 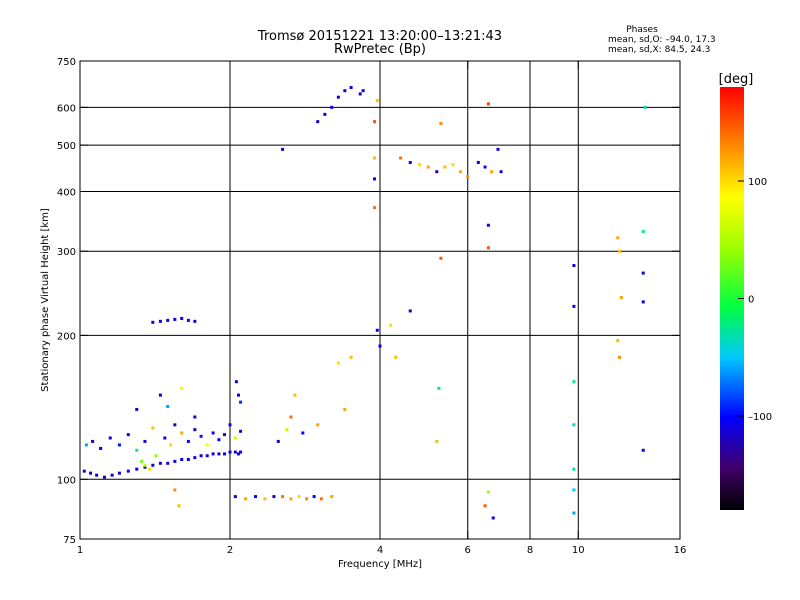 I want to click on x-tick-label: 16, so click(x=680, y=550).